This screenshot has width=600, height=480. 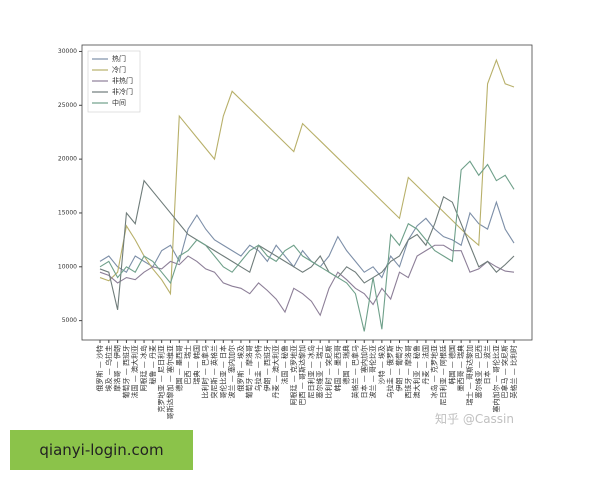 I want to click on x-tick-label: 阿根廷 — 冰岛, so click(x=143, y=368).